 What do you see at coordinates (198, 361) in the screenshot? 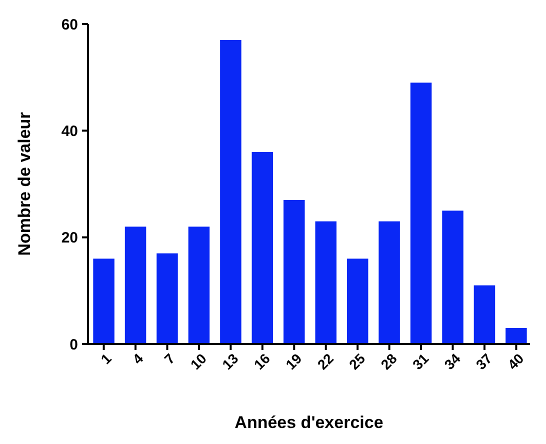
I see `x-tick-label: 10` at bounding box center [198, 361].